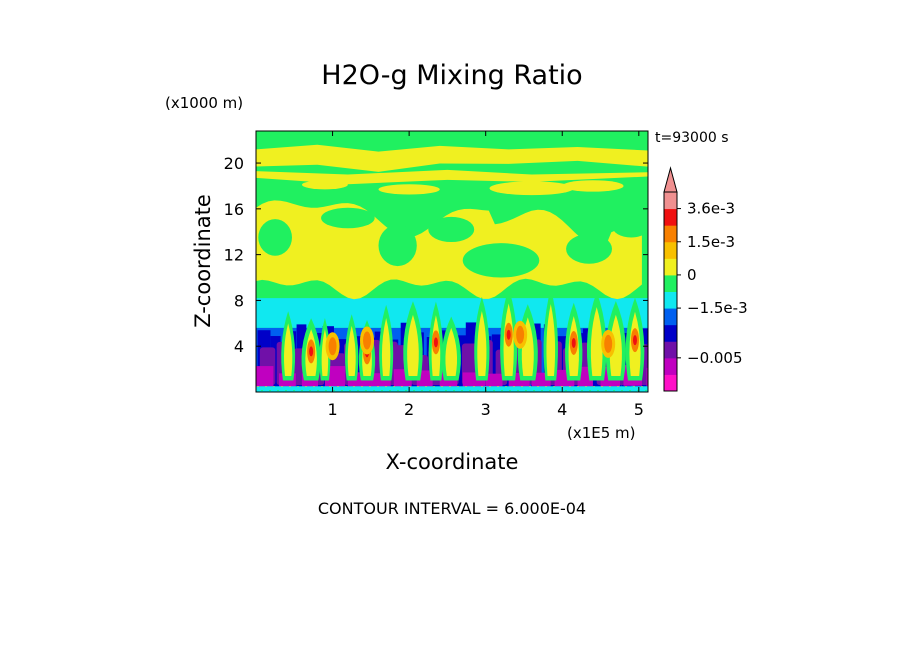 The height and width of the screenshot is (654, 904). What do you see at coordinates (647, 363) in the screenshot?
I see `purple-cell` at bounding box center [647, 363].